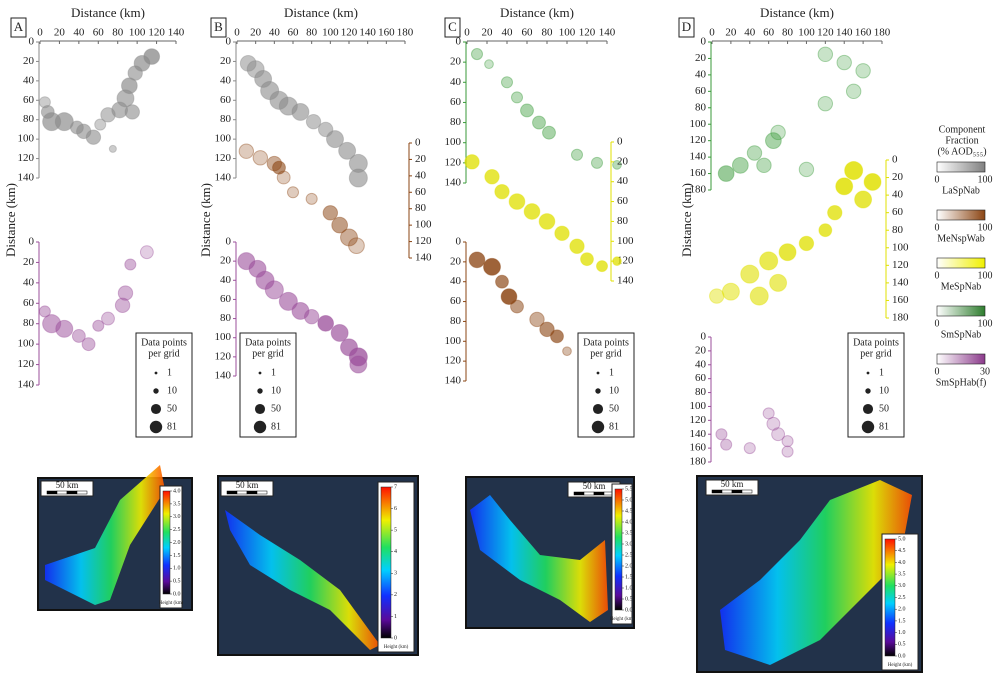  I want to click on colorbar-tick-label: 0.5, so click(902, 645).